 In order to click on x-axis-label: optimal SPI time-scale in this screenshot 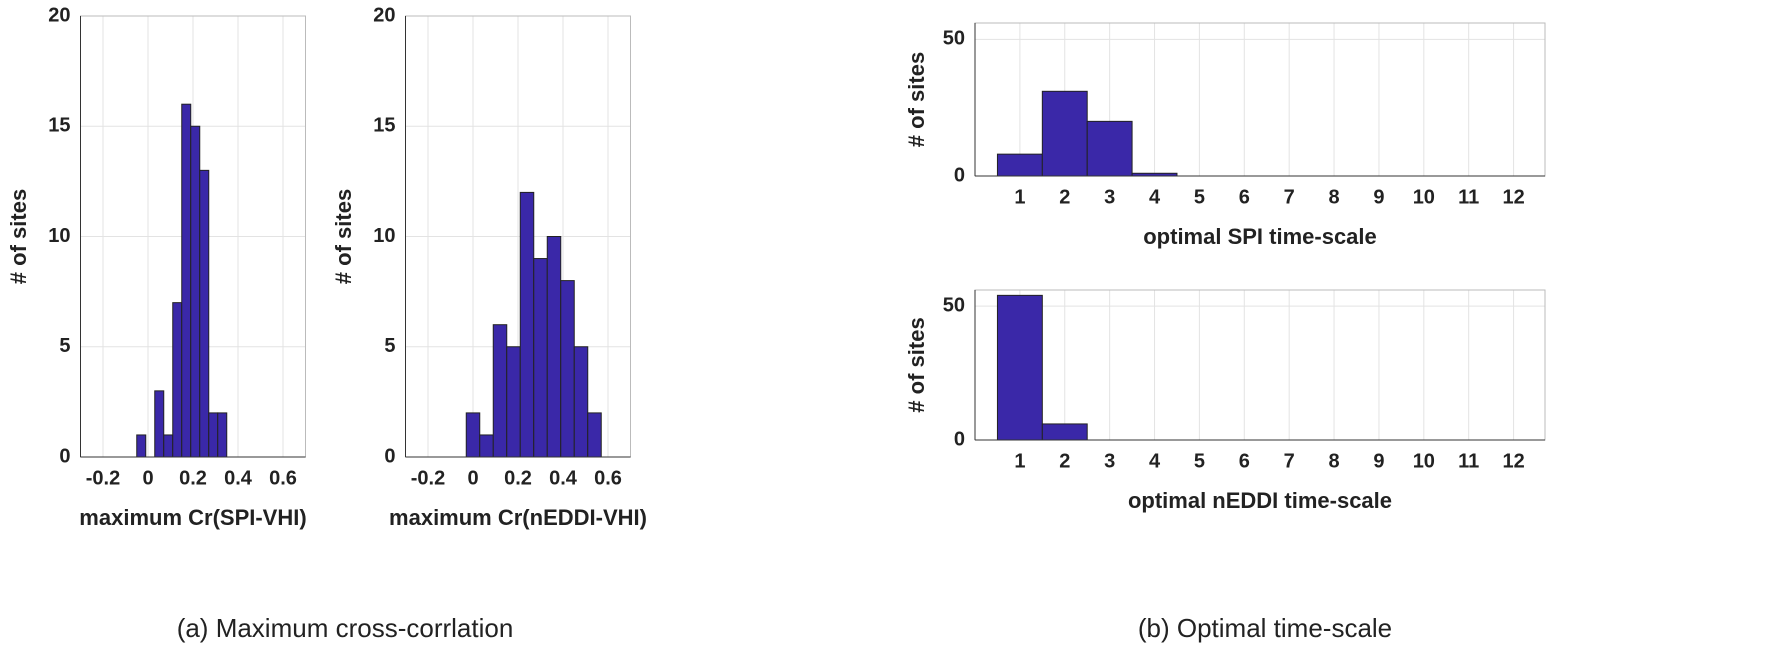, I will do `click(1260, 236)`.